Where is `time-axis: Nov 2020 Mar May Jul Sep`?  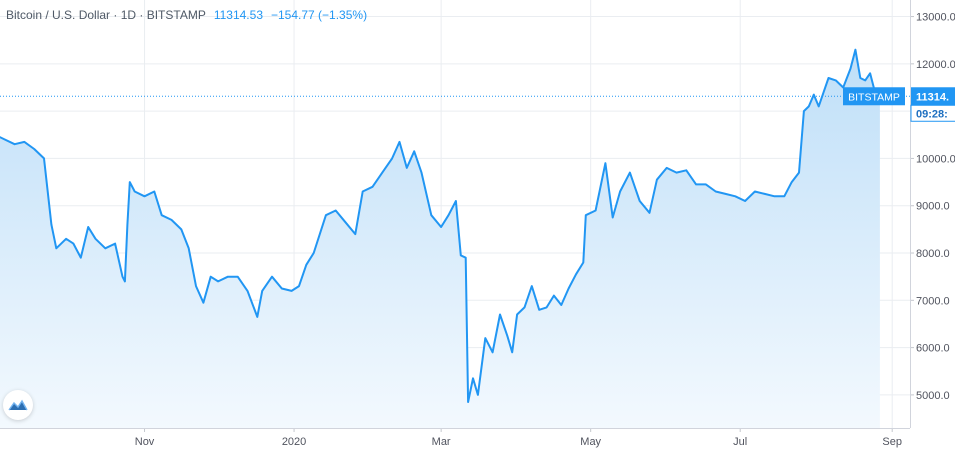 time-axis: Nov 2020 Mar May Jul Sep is located at coordinates (455, 438).